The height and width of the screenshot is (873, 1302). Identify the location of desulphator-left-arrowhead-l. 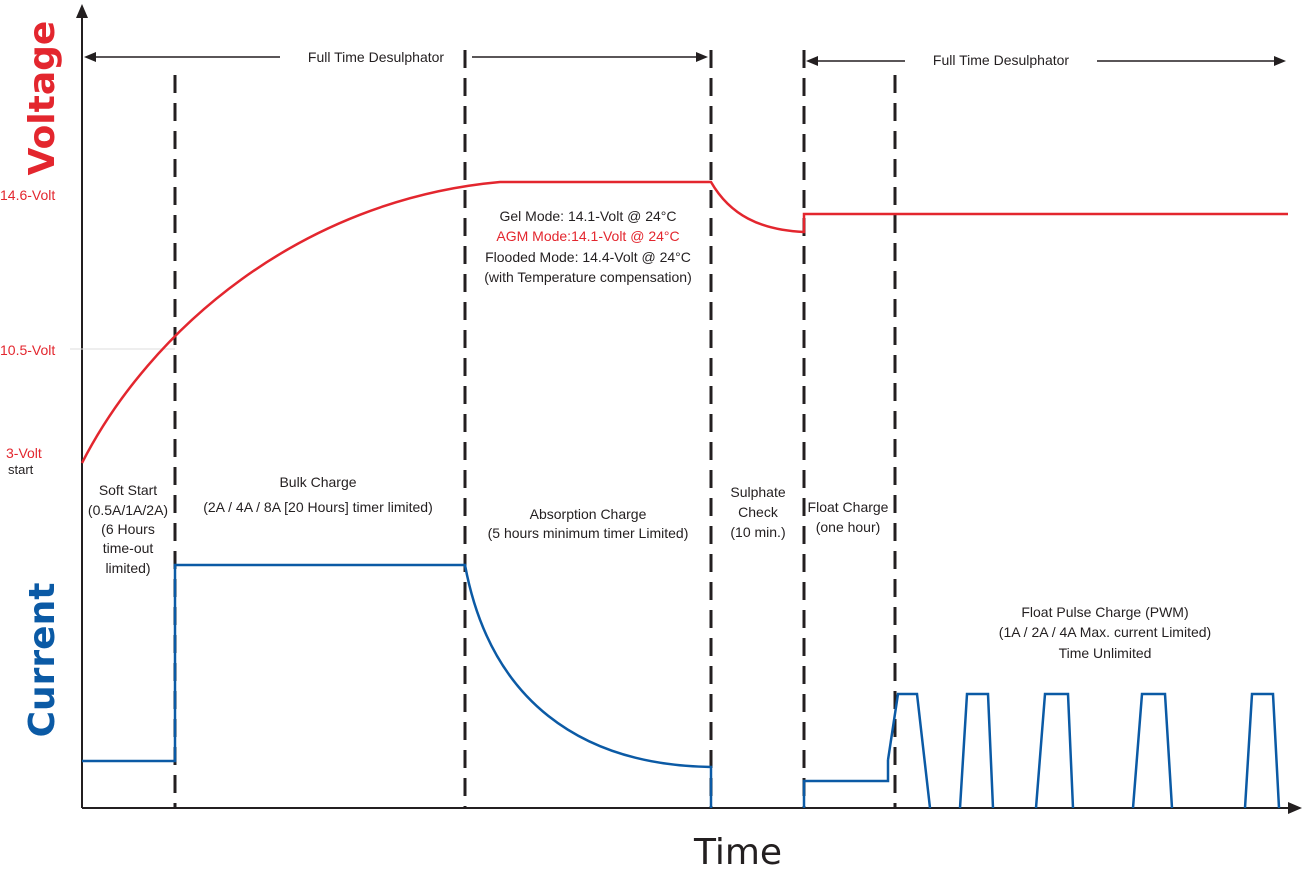
(90, 57).